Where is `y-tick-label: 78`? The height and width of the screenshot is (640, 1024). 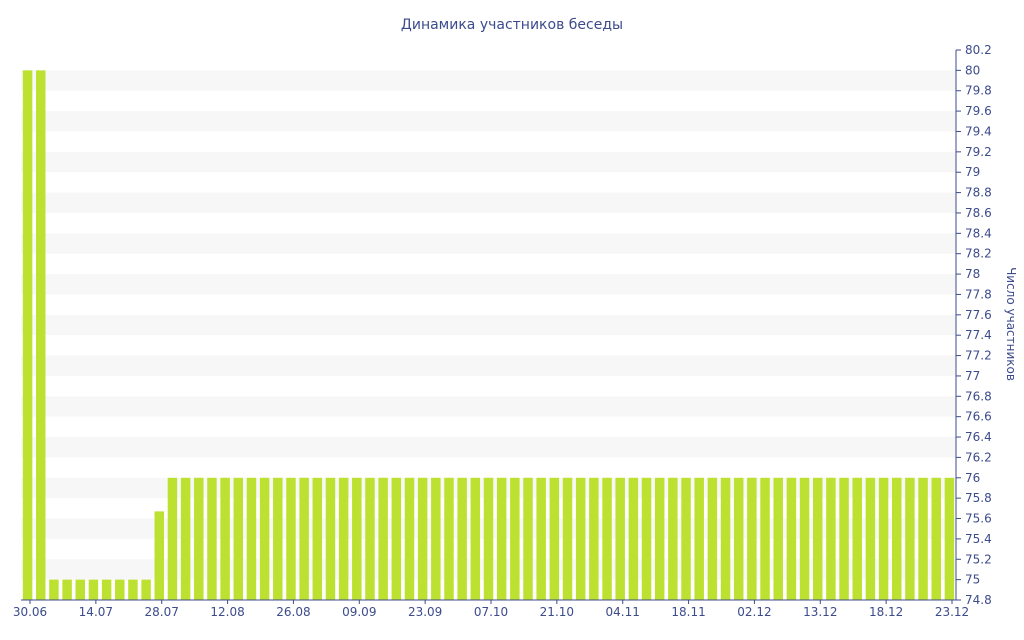
y-tick-label: 78 is located at coordinates (972, 274).